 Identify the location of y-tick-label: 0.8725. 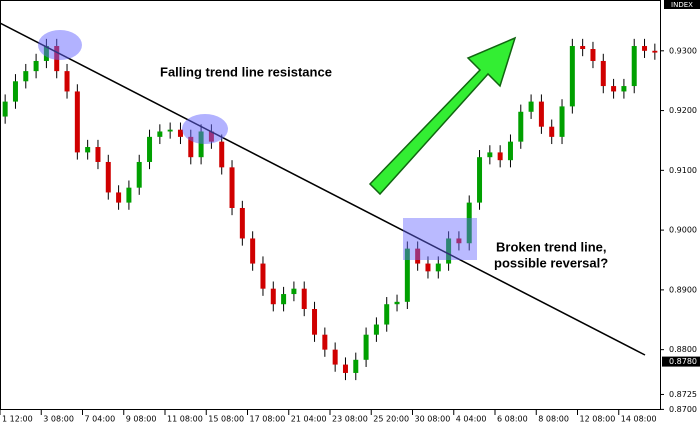
(683, 394).